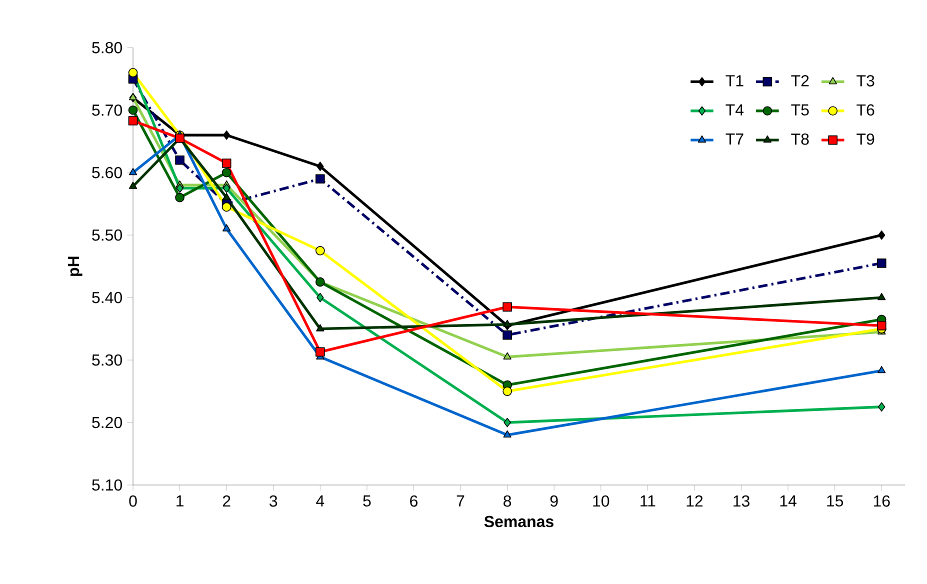 The image size is (927, 584). I want to click on legend-label: T5, so click(800, 110).